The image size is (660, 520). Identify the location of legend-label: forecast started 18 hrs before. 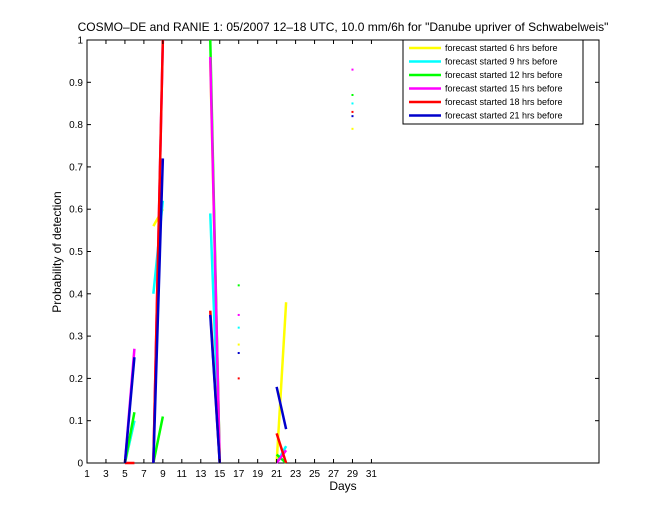
(504, 102).